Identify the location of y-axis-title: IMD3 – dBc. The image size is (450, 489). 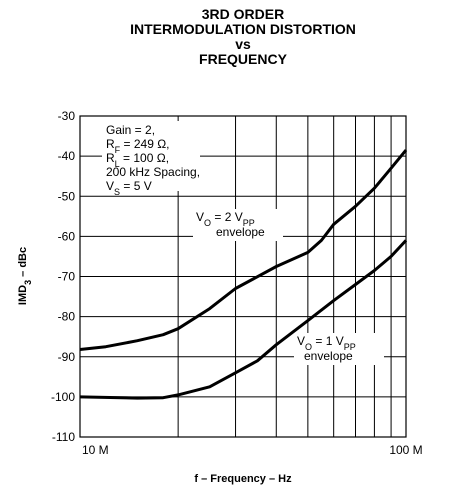
(25, 276).